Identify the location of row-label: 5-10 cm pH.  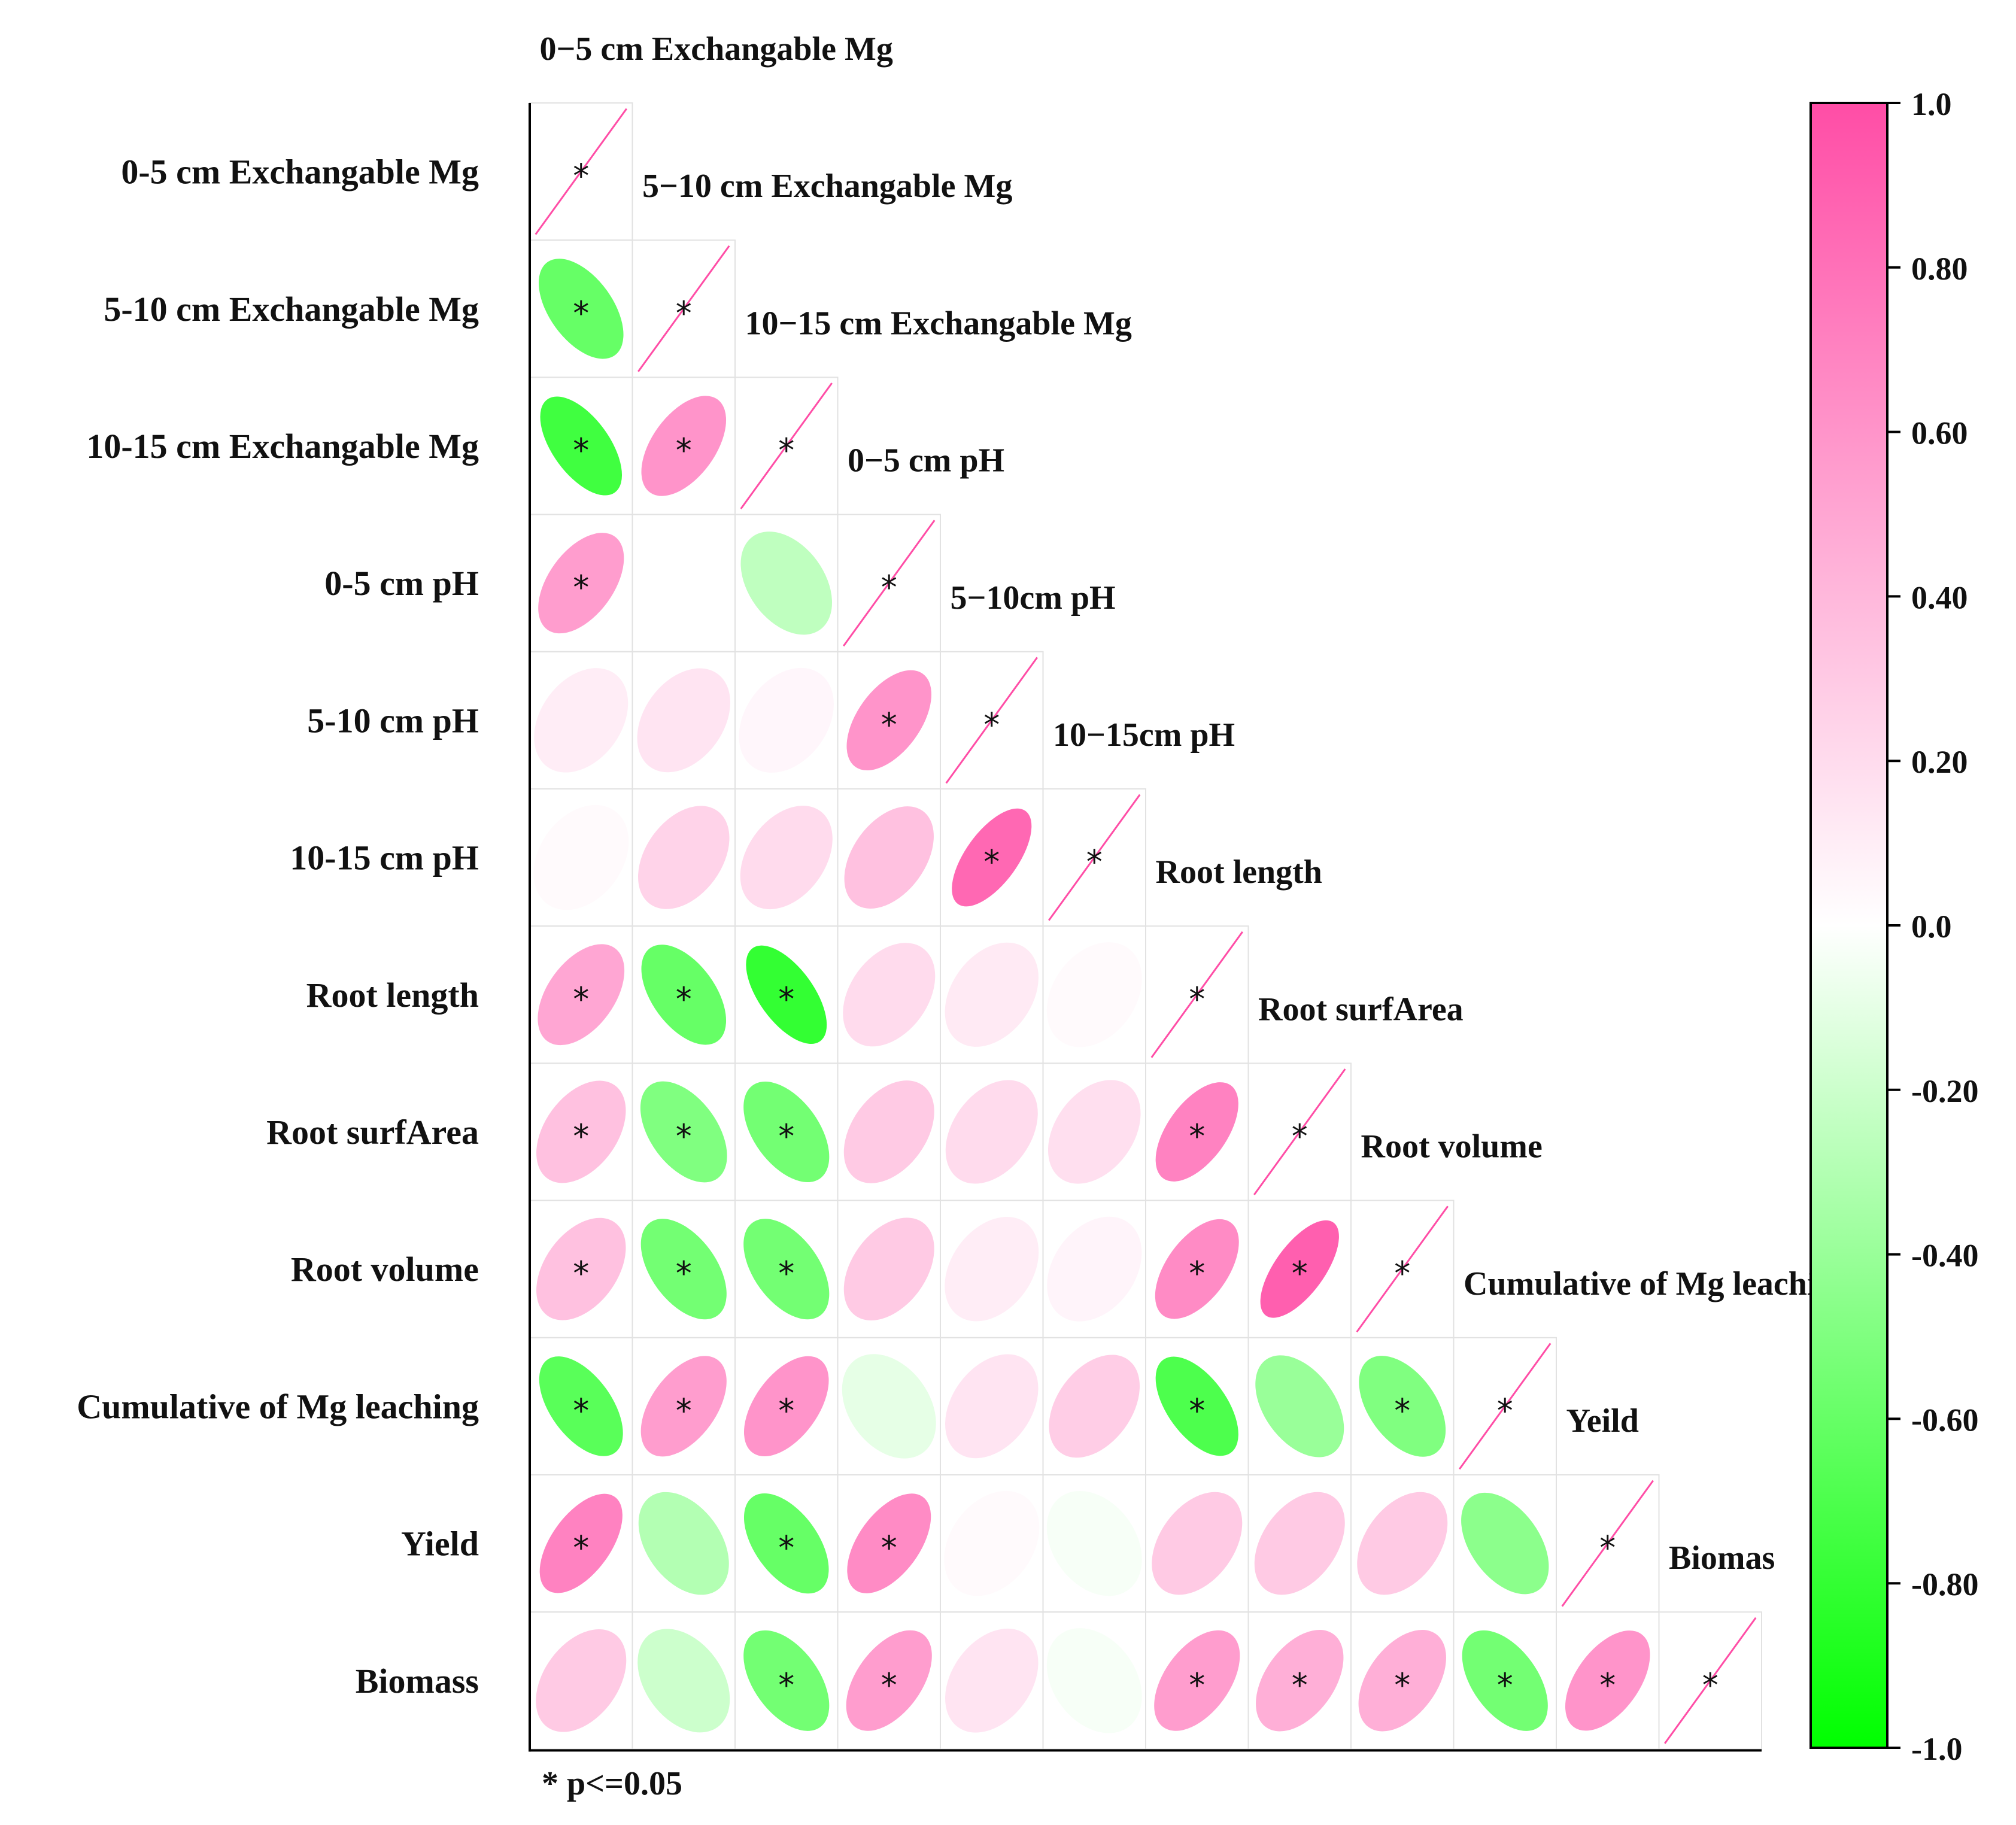
(393, 720).